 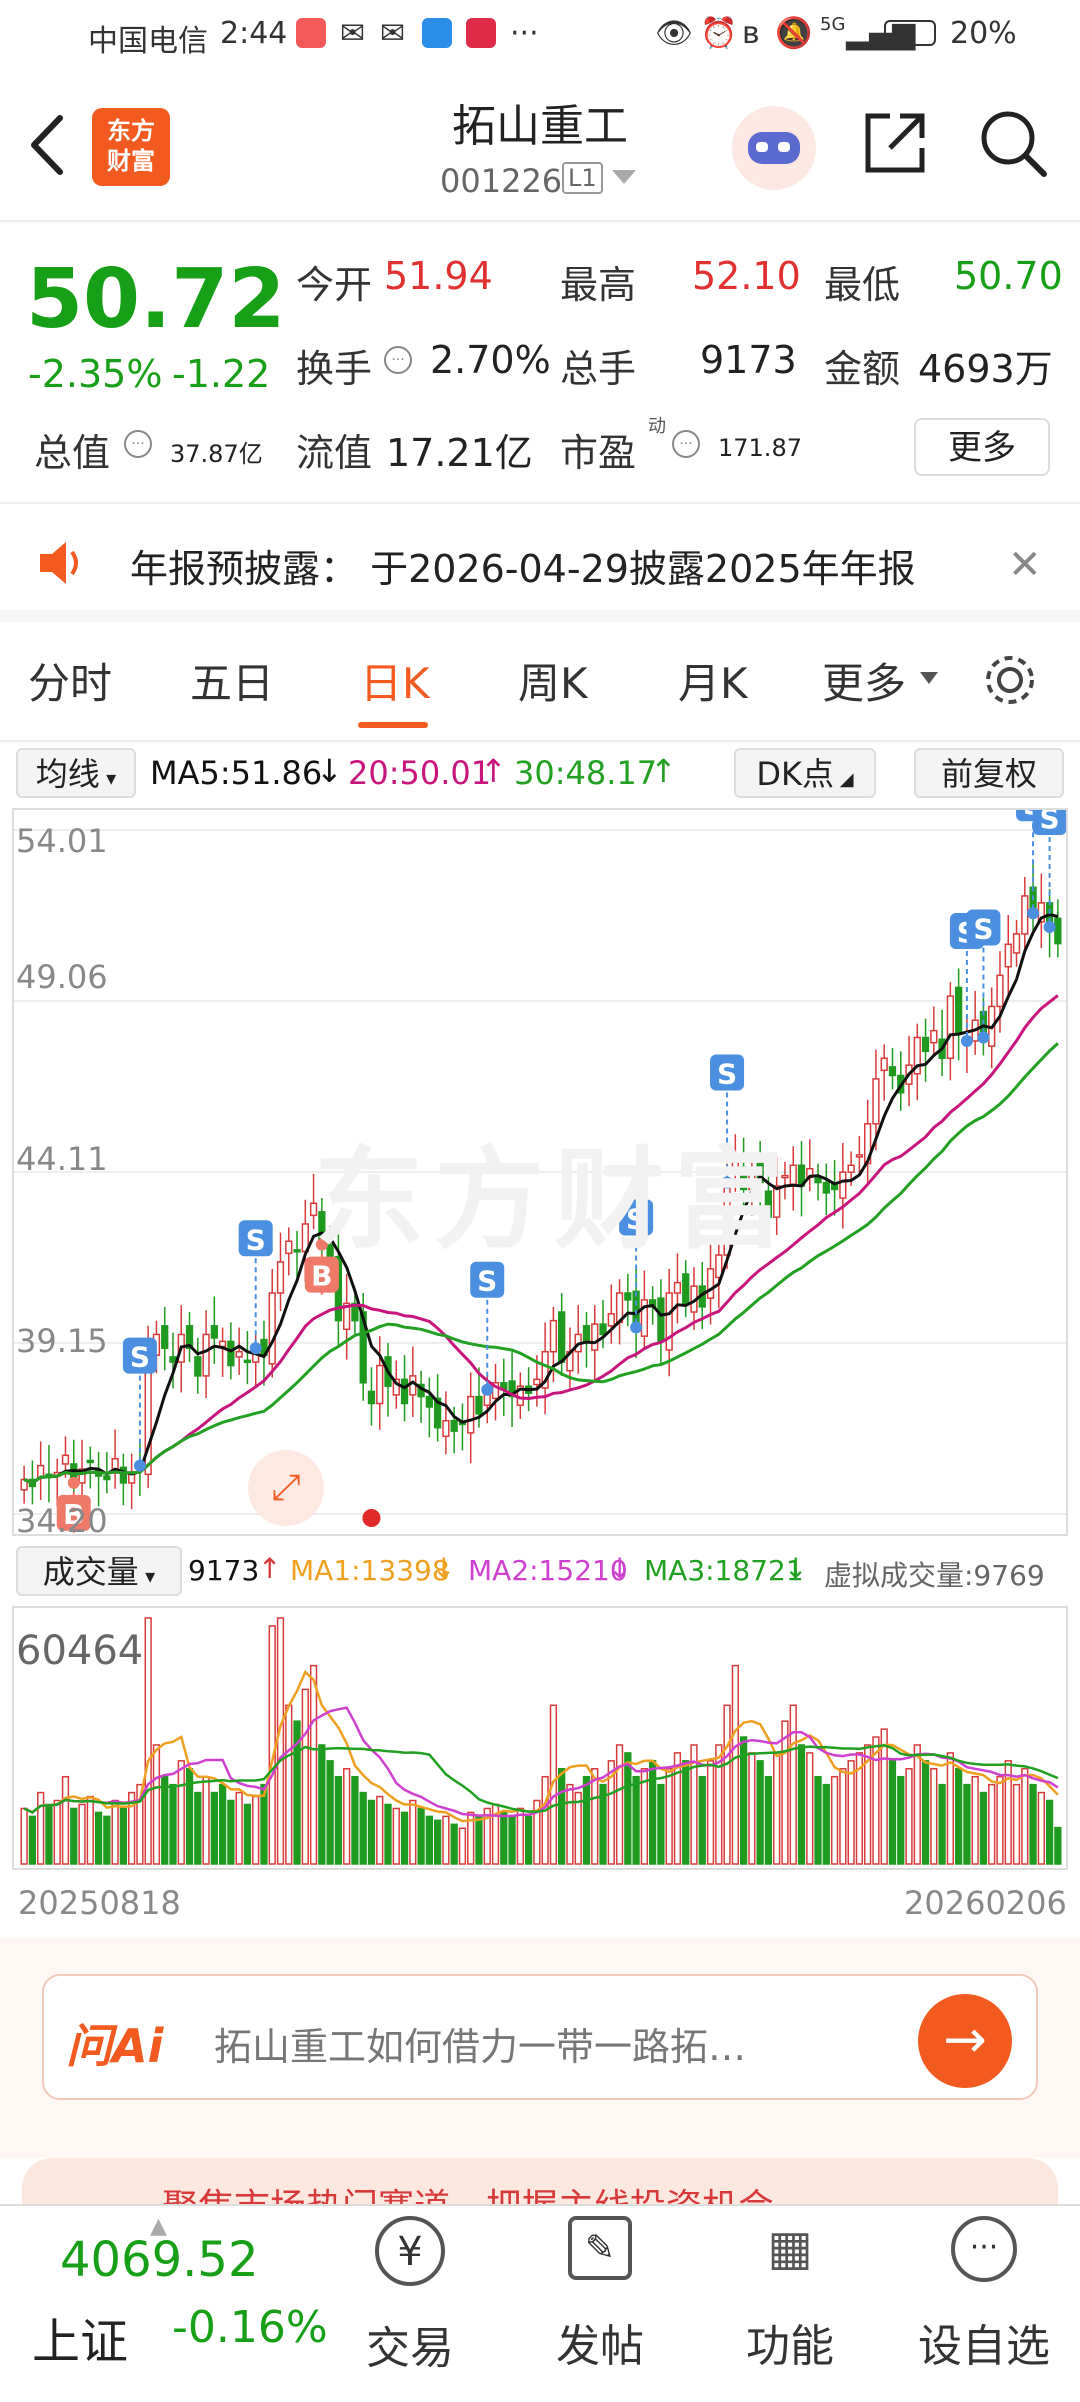 I want to click on nav-watchlist: ··· 设自选, so click(x=984, y=2295).